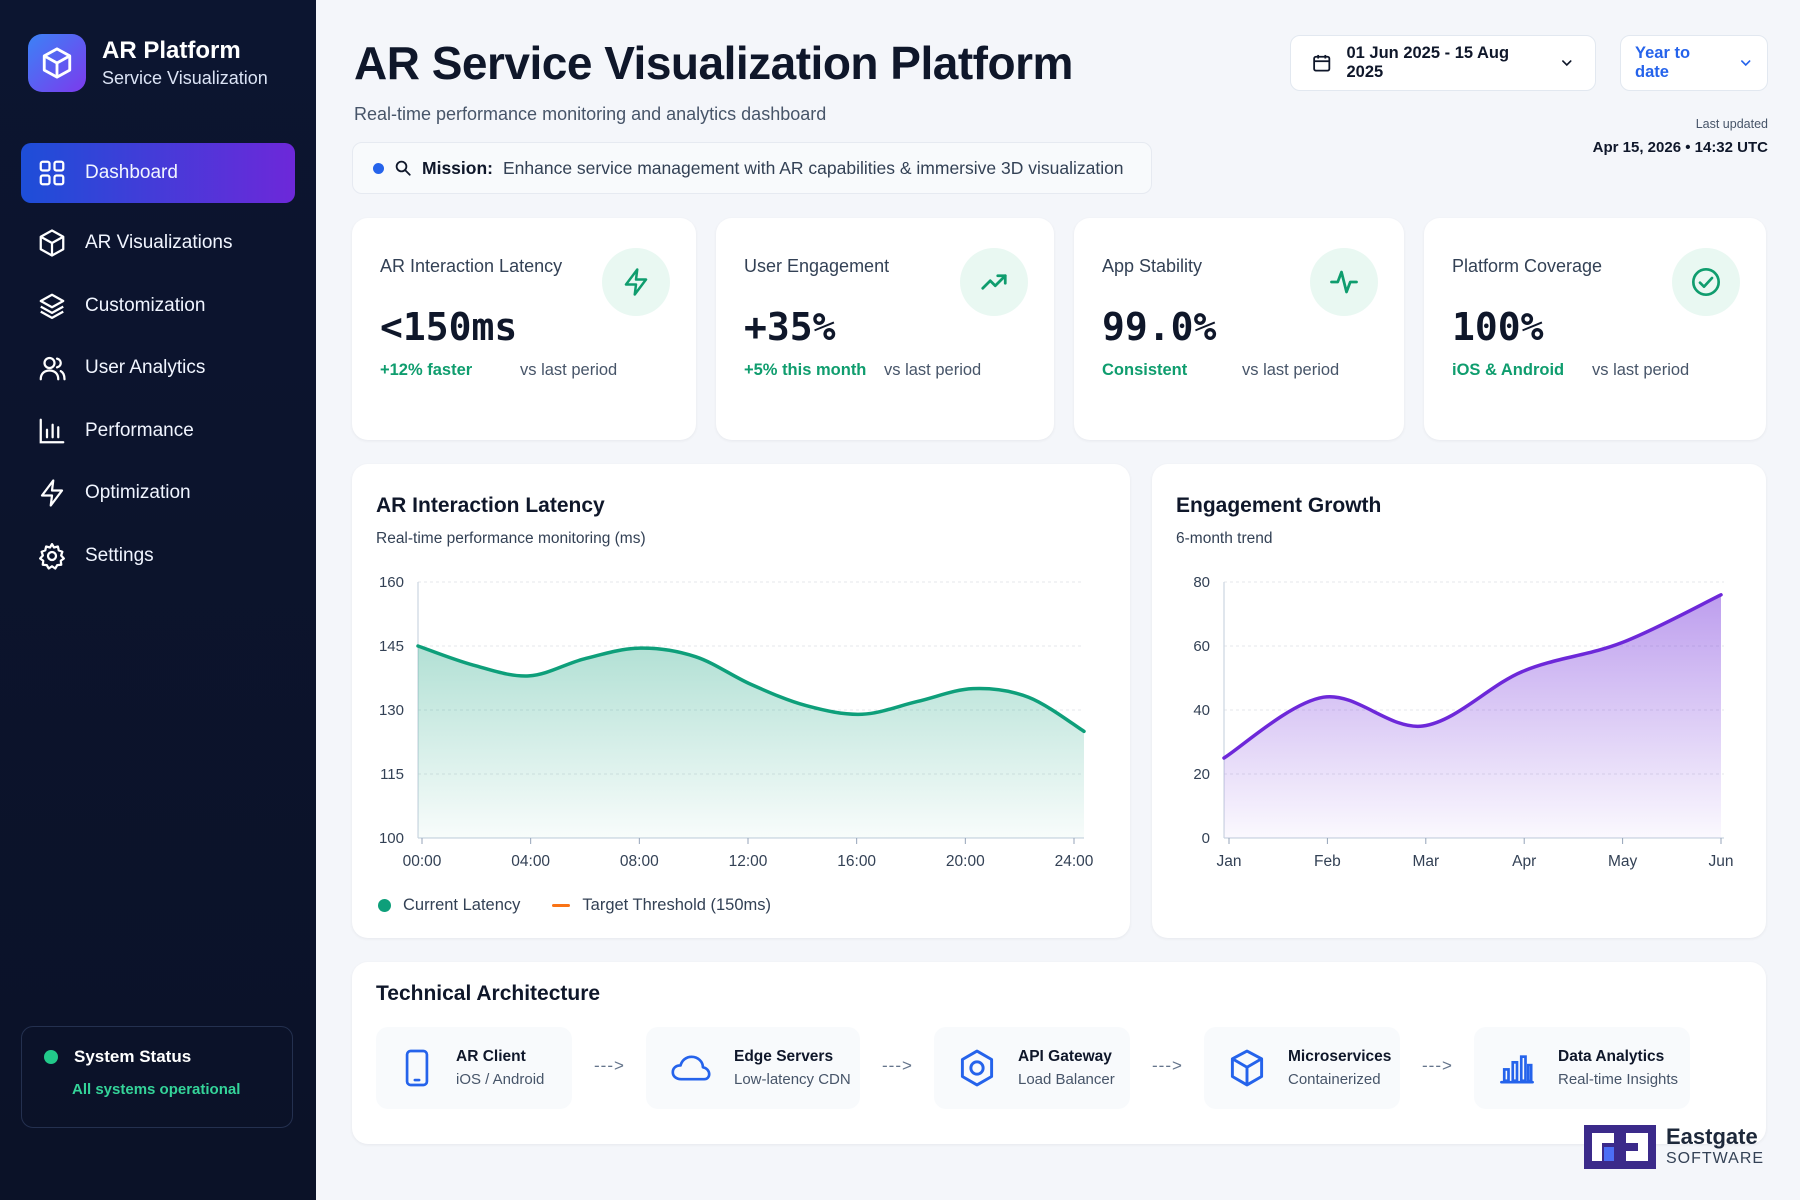 This screenshot has width=1800, height=1200. What do you see at coordinates (462, 905) in the screenshot?
I see `legend-label: Current Latency` at bounding box center [462, 905].